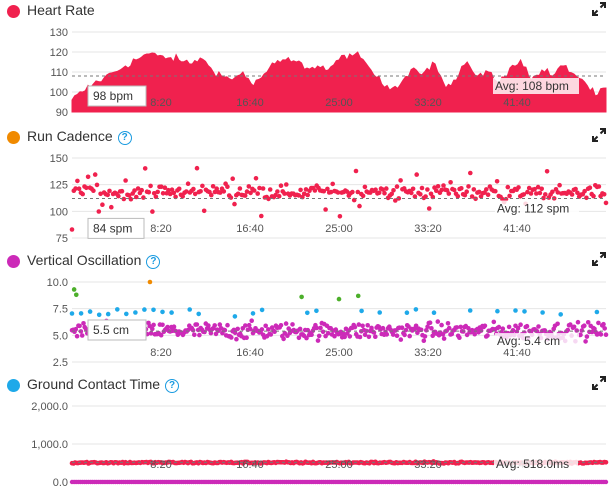 Image resolution: width=616 pixels, height=495 pixels. Describe the element at coordinates (60, 336) in the screenshot. I see `y-tick-label: 5.0` at that location.